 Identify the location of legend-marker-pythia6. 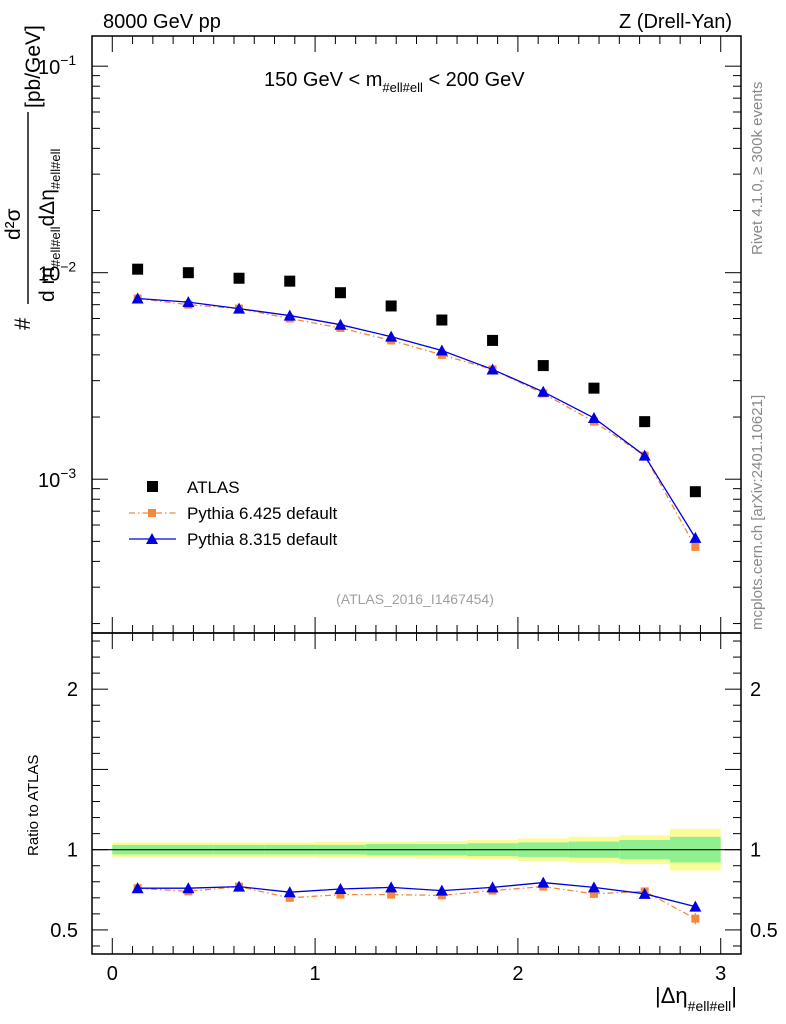
(152, 513).